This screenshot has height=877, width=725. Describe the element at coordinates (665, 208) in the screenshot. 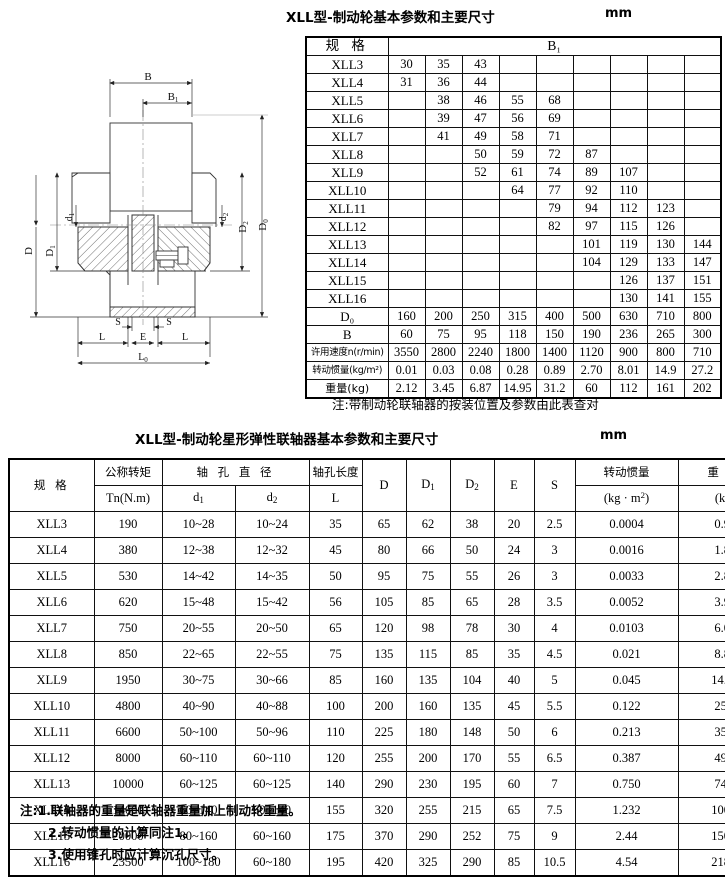

I see `t1-cell: 123` at that location.